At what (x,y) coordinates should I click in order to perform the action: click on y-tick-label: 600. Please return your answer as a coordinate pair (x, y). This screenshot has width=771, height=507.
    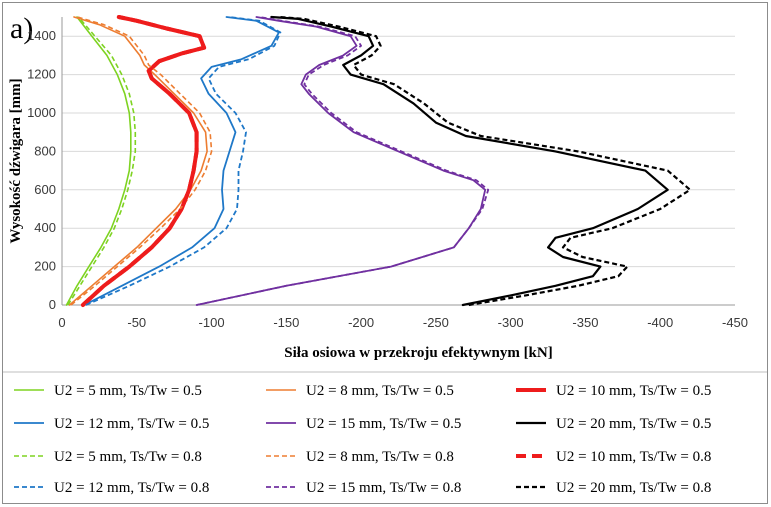
    Looking at the image, I should click on (45, 189).